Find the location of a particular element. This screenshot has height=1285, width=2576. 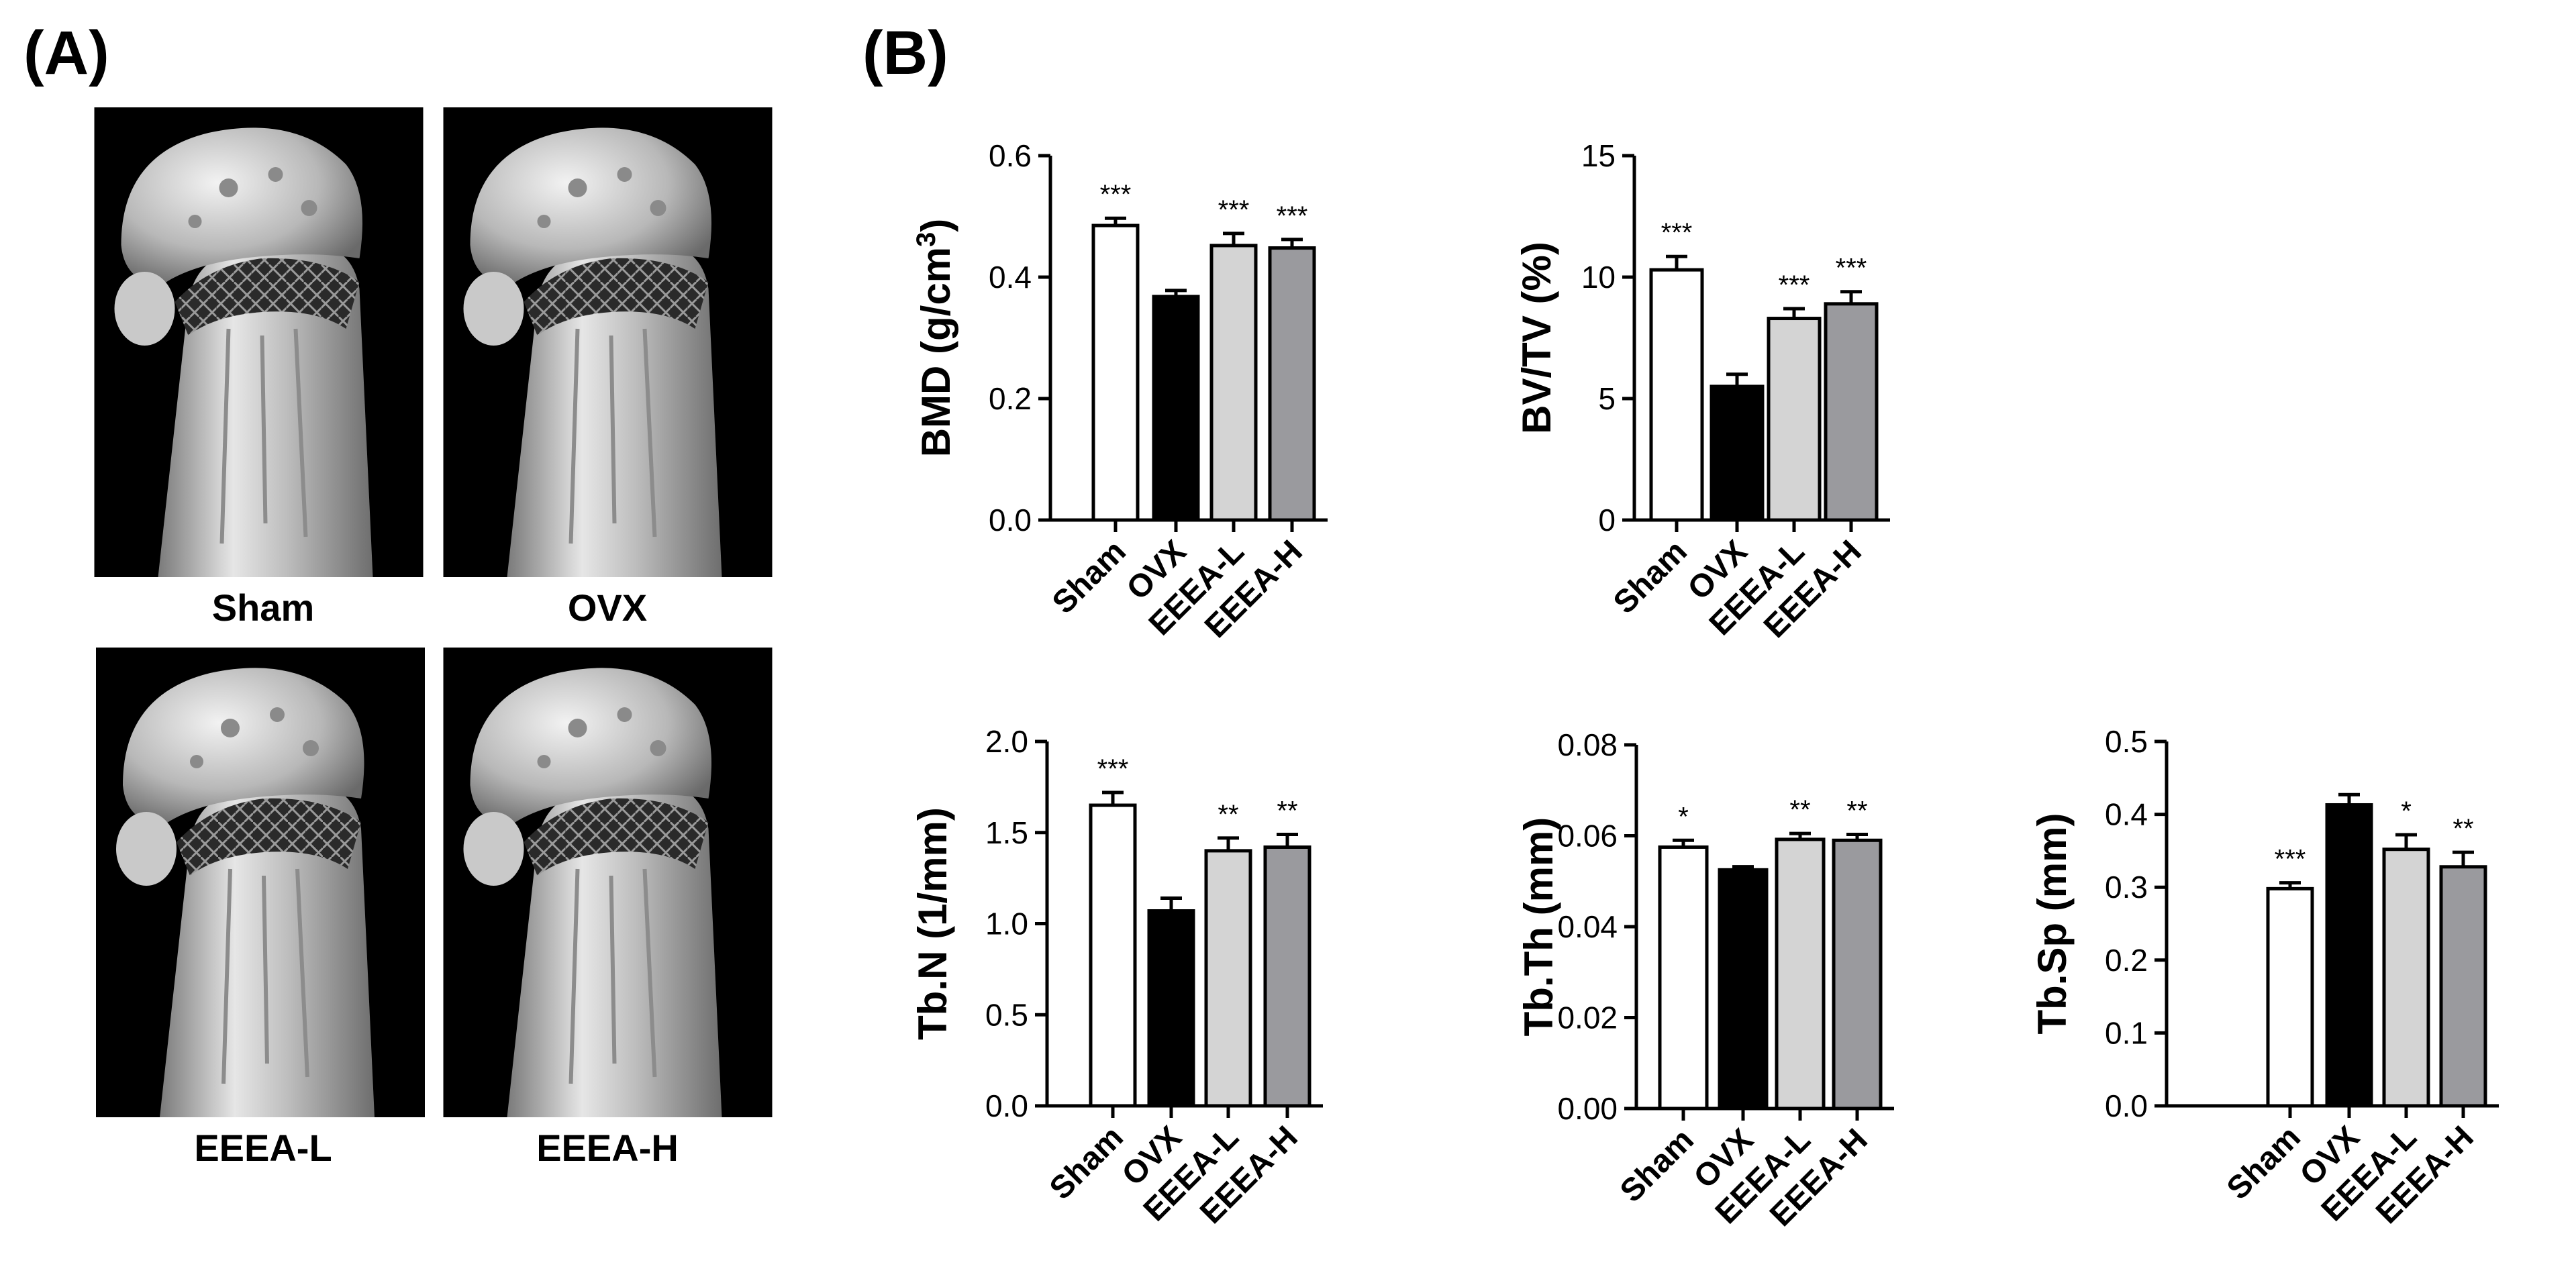

y-tick-label: 1.0 is located at coordinates (1006, 924).